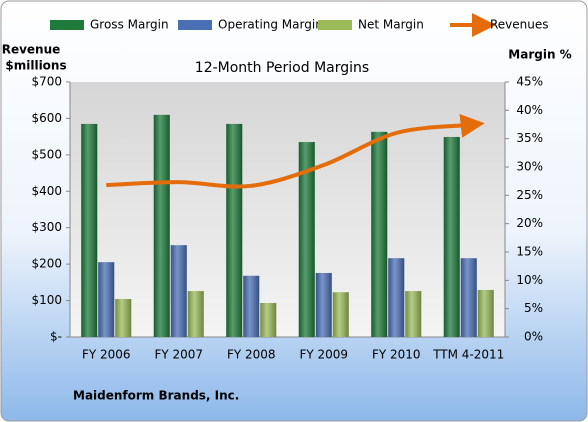  Describe the element at coordinates (56, 337) in the screenshot. I see `y-tick-label: $-` at that location.